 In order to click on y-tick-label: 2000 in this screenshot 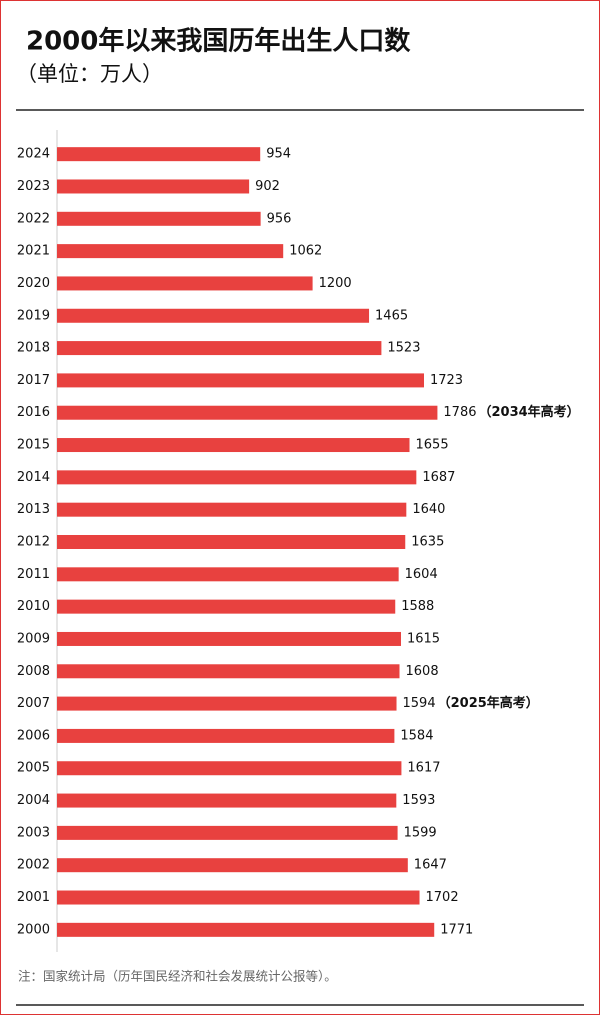, I will do `click(33, 929)`.